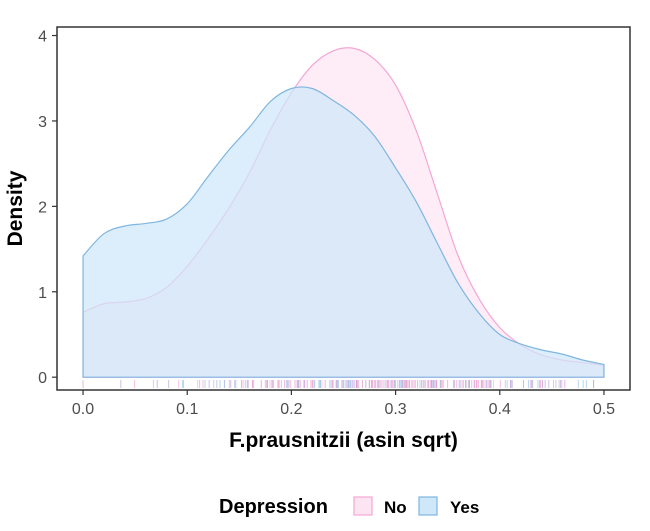  Describe the element at coordinates (428, 506) in the screenshot. I see `legend-key-yes` at that location.